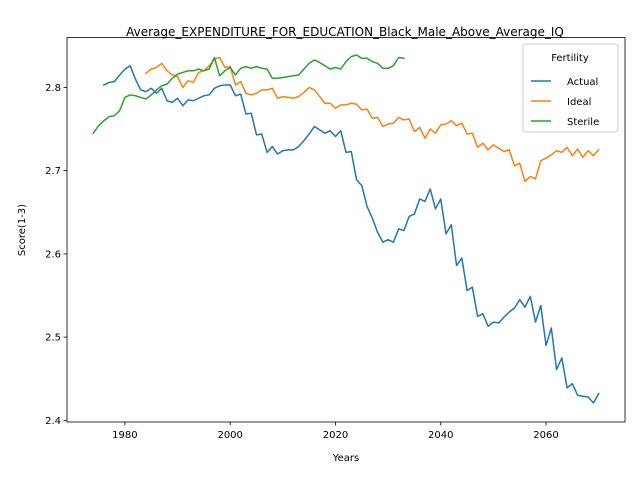 The width and height of the screenshot is (640, 480). I want to click on x-tick-label: 2020, so click(335, 435).